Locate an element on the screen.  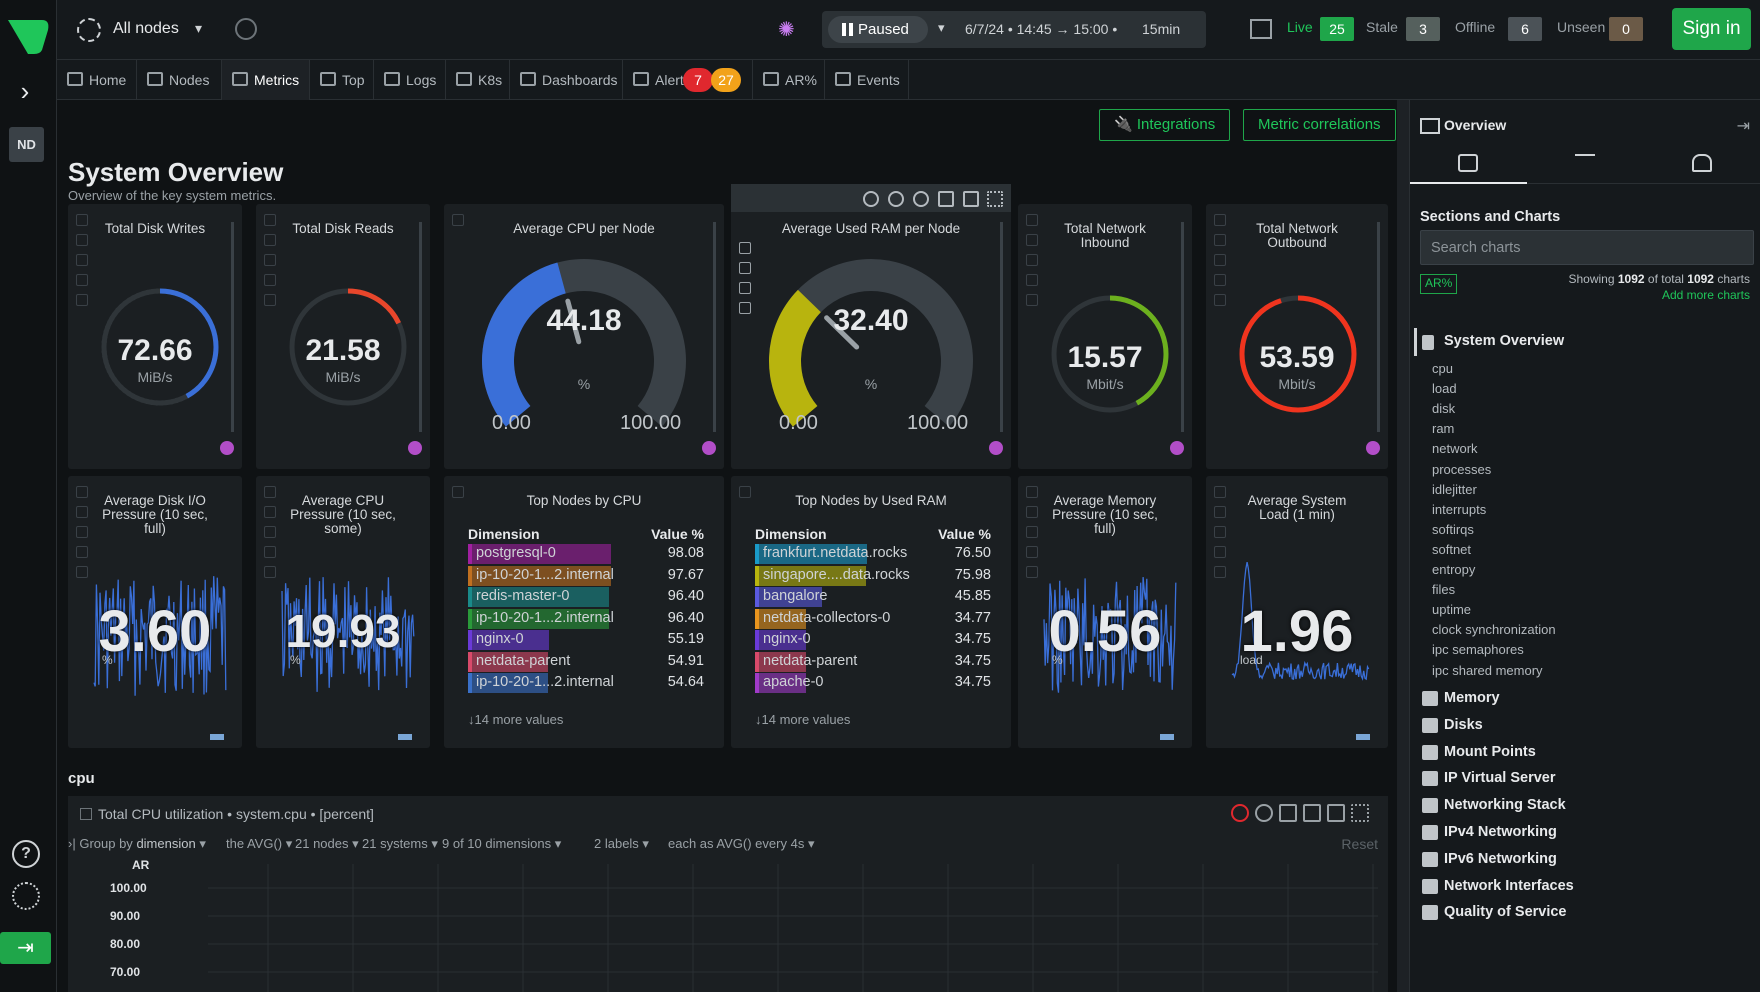
search-charts-input is located at coordinates (1587, 247).